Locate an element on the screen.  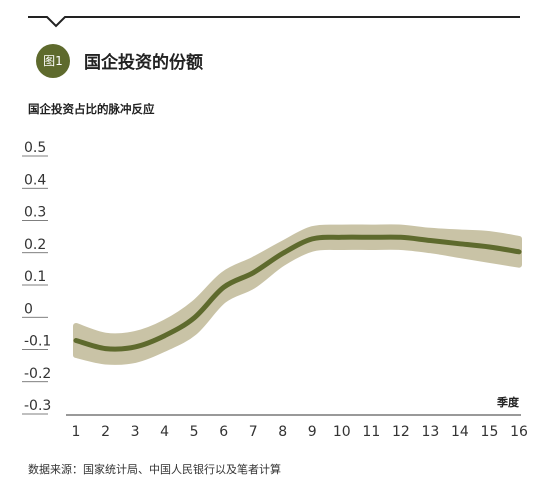
x-tick-label: 2 is located at coordinates (105, 432).